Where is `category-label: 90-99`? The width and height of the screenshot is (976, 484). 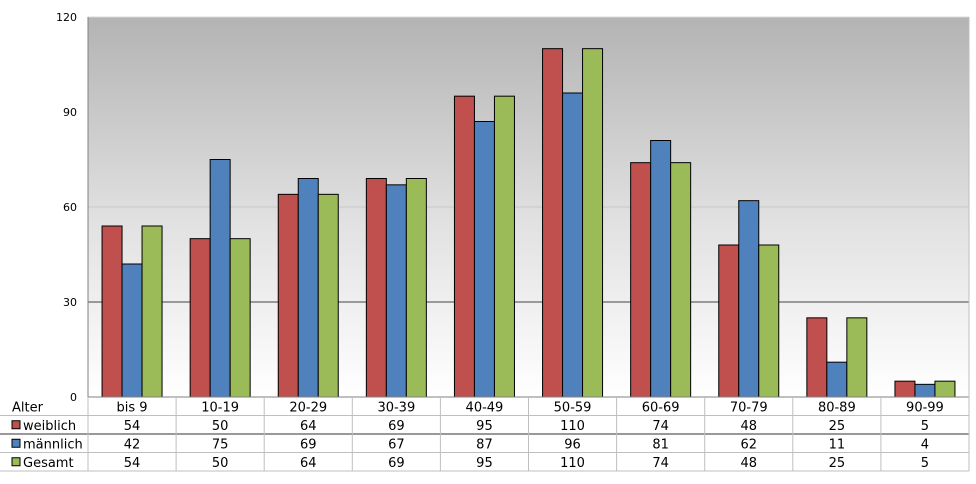
category-label: 90-99 is located at coordinates (925, 407).